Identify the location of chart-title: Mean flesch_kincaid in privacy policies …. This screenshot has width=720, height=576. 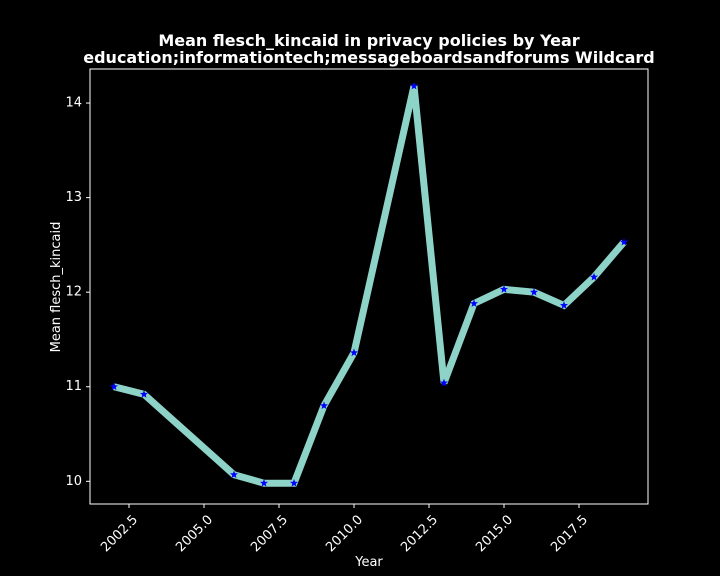
(368, 40).